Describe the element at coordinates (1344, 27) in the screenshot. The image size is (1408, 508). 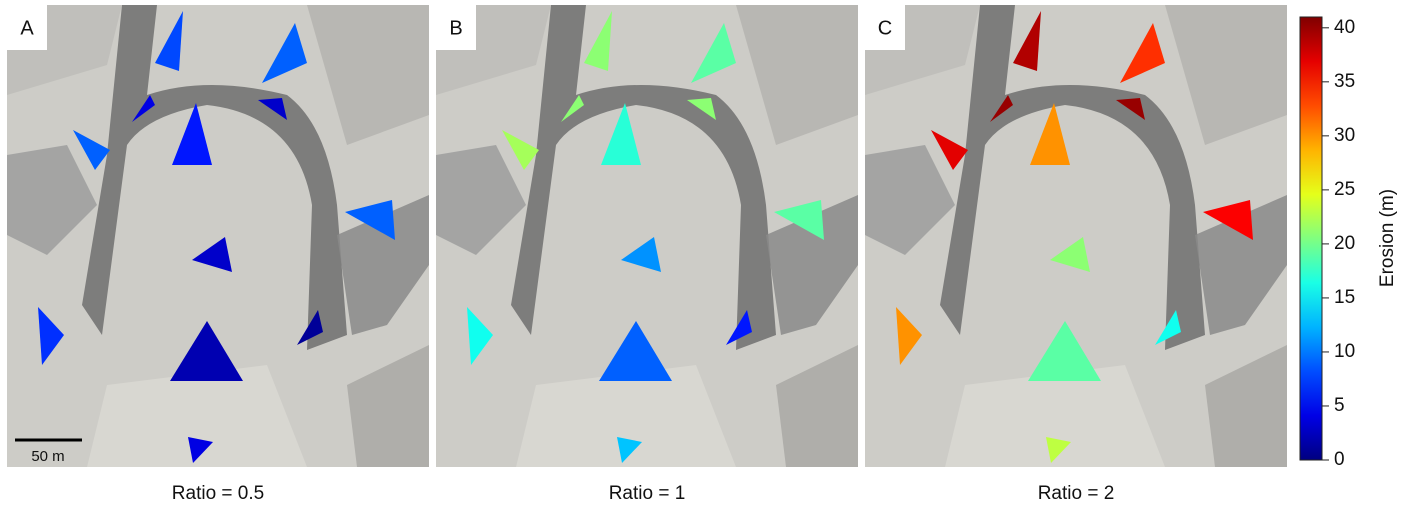
I see `colorbar-tick-label: 40` at that location.